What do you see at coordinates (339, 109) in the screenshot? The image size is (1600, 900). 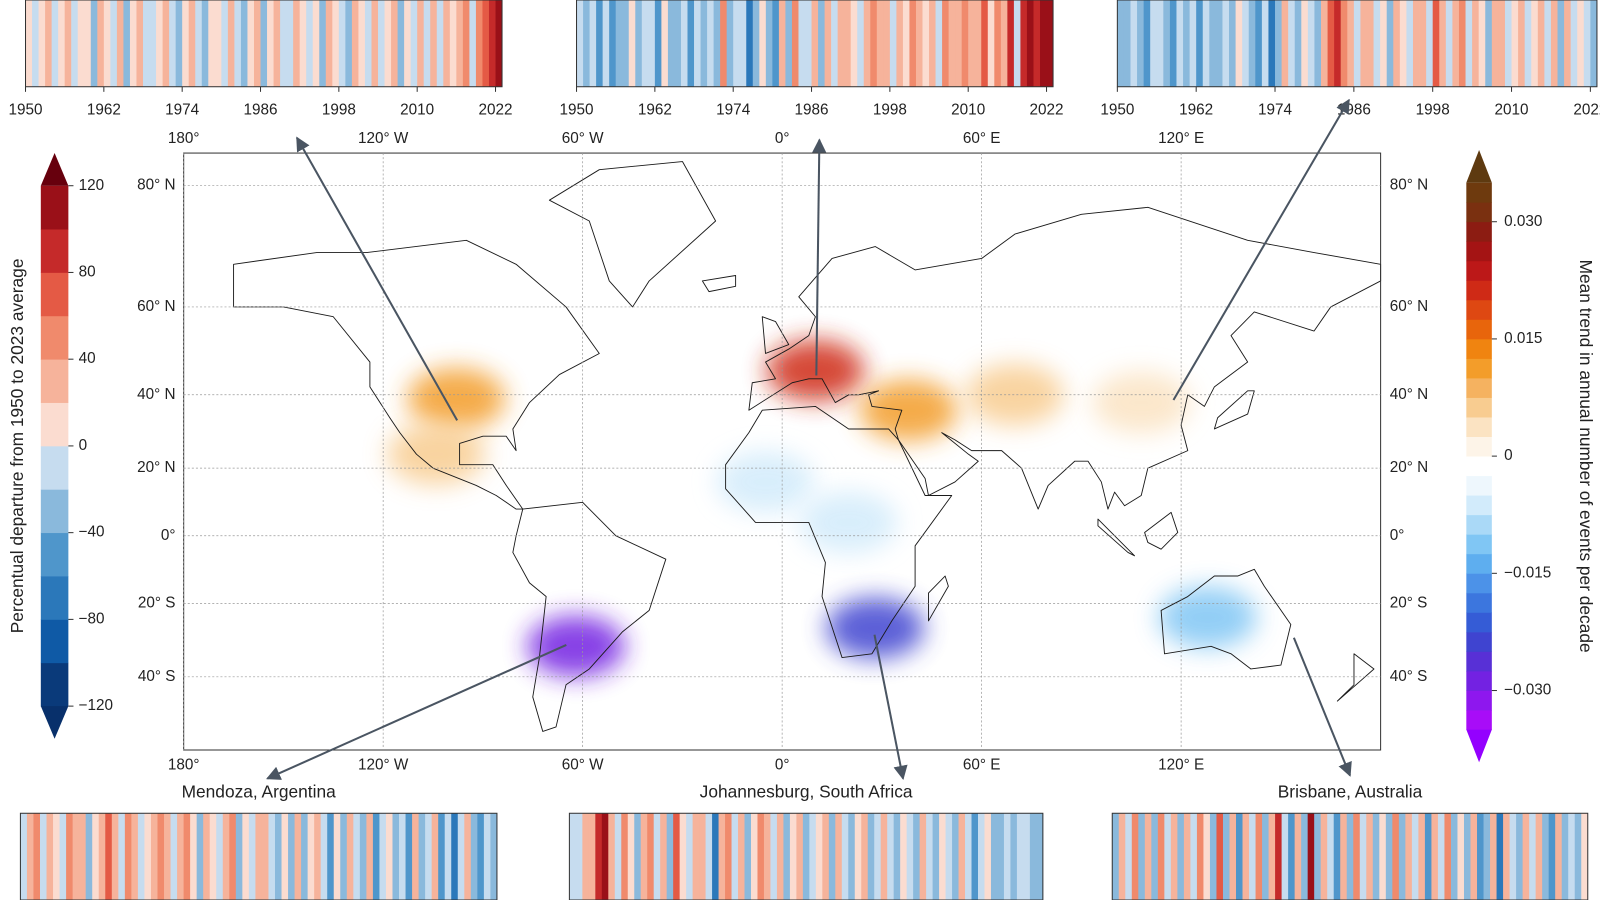 I see `x-tick-label: 1998` at bounding box center [339, 109].